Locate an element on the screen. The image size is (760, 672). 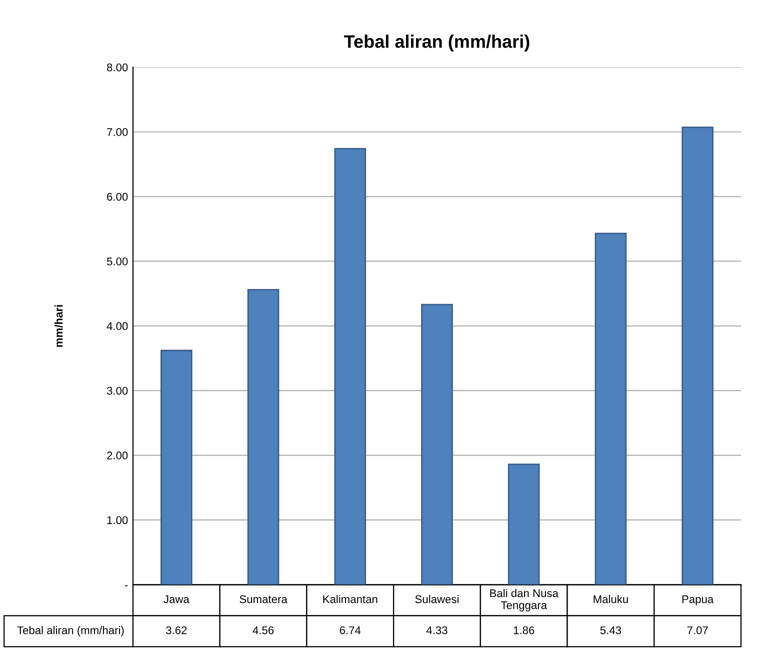
y-tick-label: 2.00 is located at coordinates (117, 456).